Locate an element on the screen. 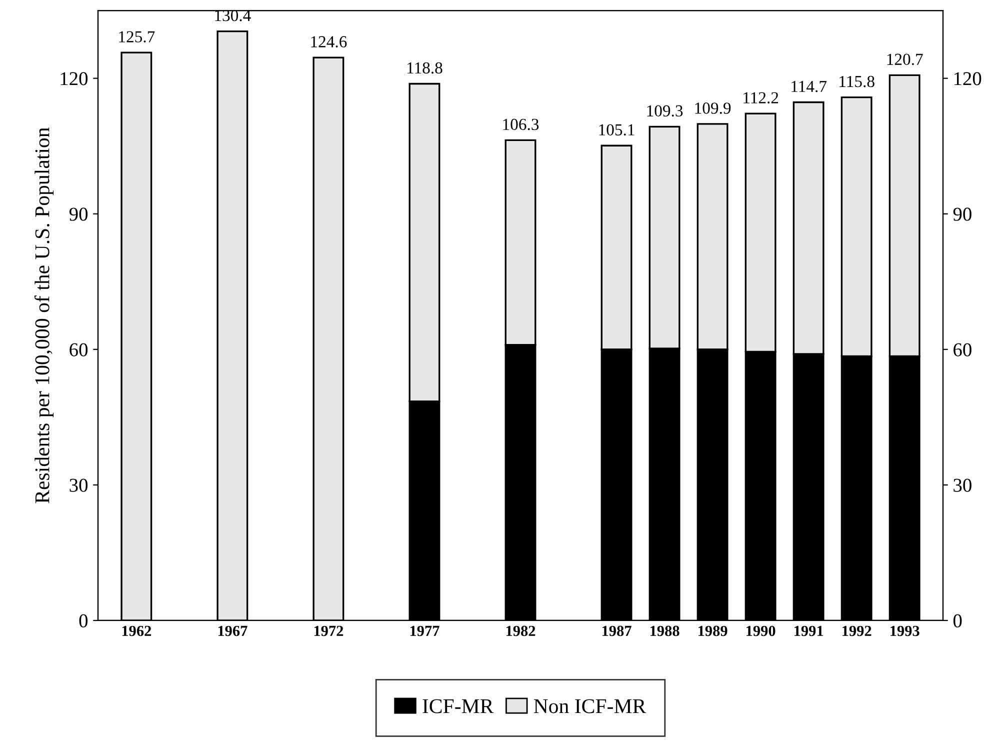 Image resolution: width=1000 pixels, height=753 pixels. x-tick-label: 1967 is located at coordinates (233, 631).